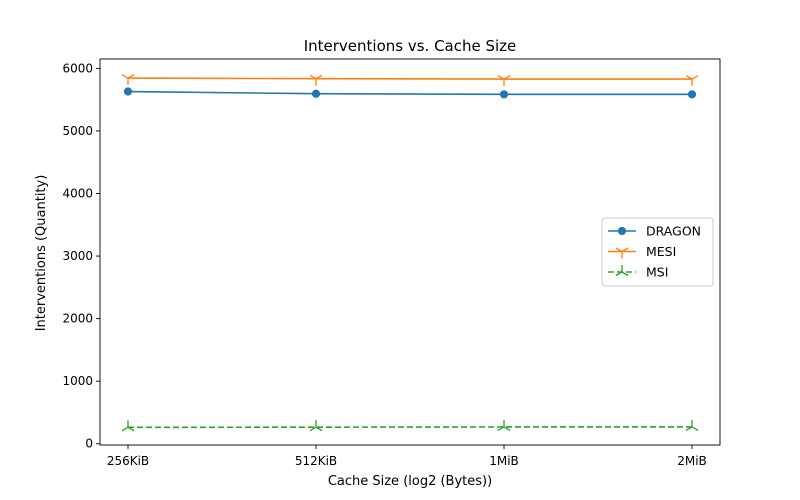  I want to click on series-line-dragon, so click(409, 93).